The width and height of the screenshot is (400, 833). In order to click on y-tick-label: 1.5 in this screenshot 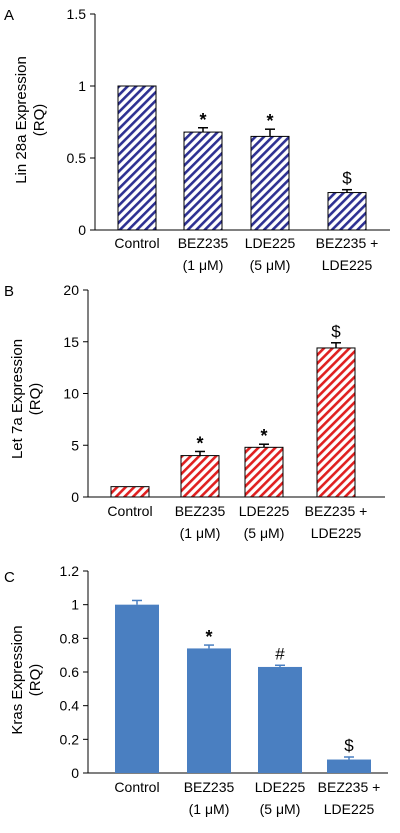, I will do `click(77, 14)`.